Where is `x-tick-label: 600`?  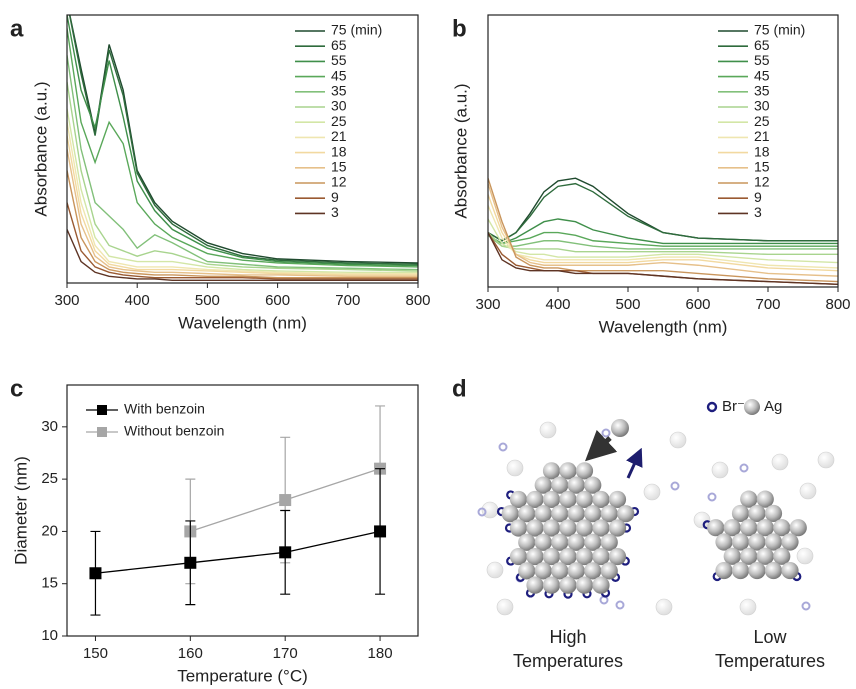 x-tick-label: 600 is located at coordinates (697, 304).